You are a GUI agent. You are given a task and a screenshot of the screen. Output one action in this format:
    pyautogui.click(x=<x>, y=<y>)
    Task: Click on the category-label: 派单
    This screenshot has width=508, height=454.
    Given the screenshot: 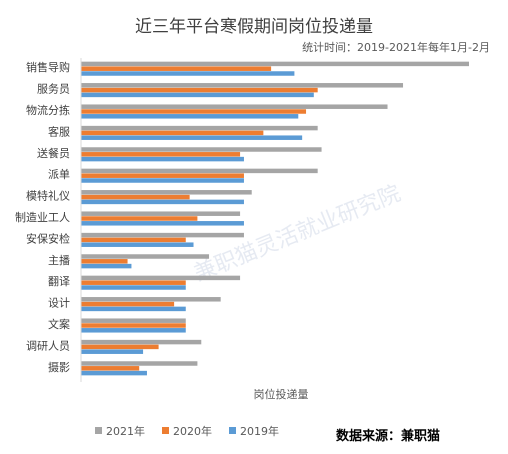 What is the action you would take?
    pyautogui.click(x=59, y=174)
    